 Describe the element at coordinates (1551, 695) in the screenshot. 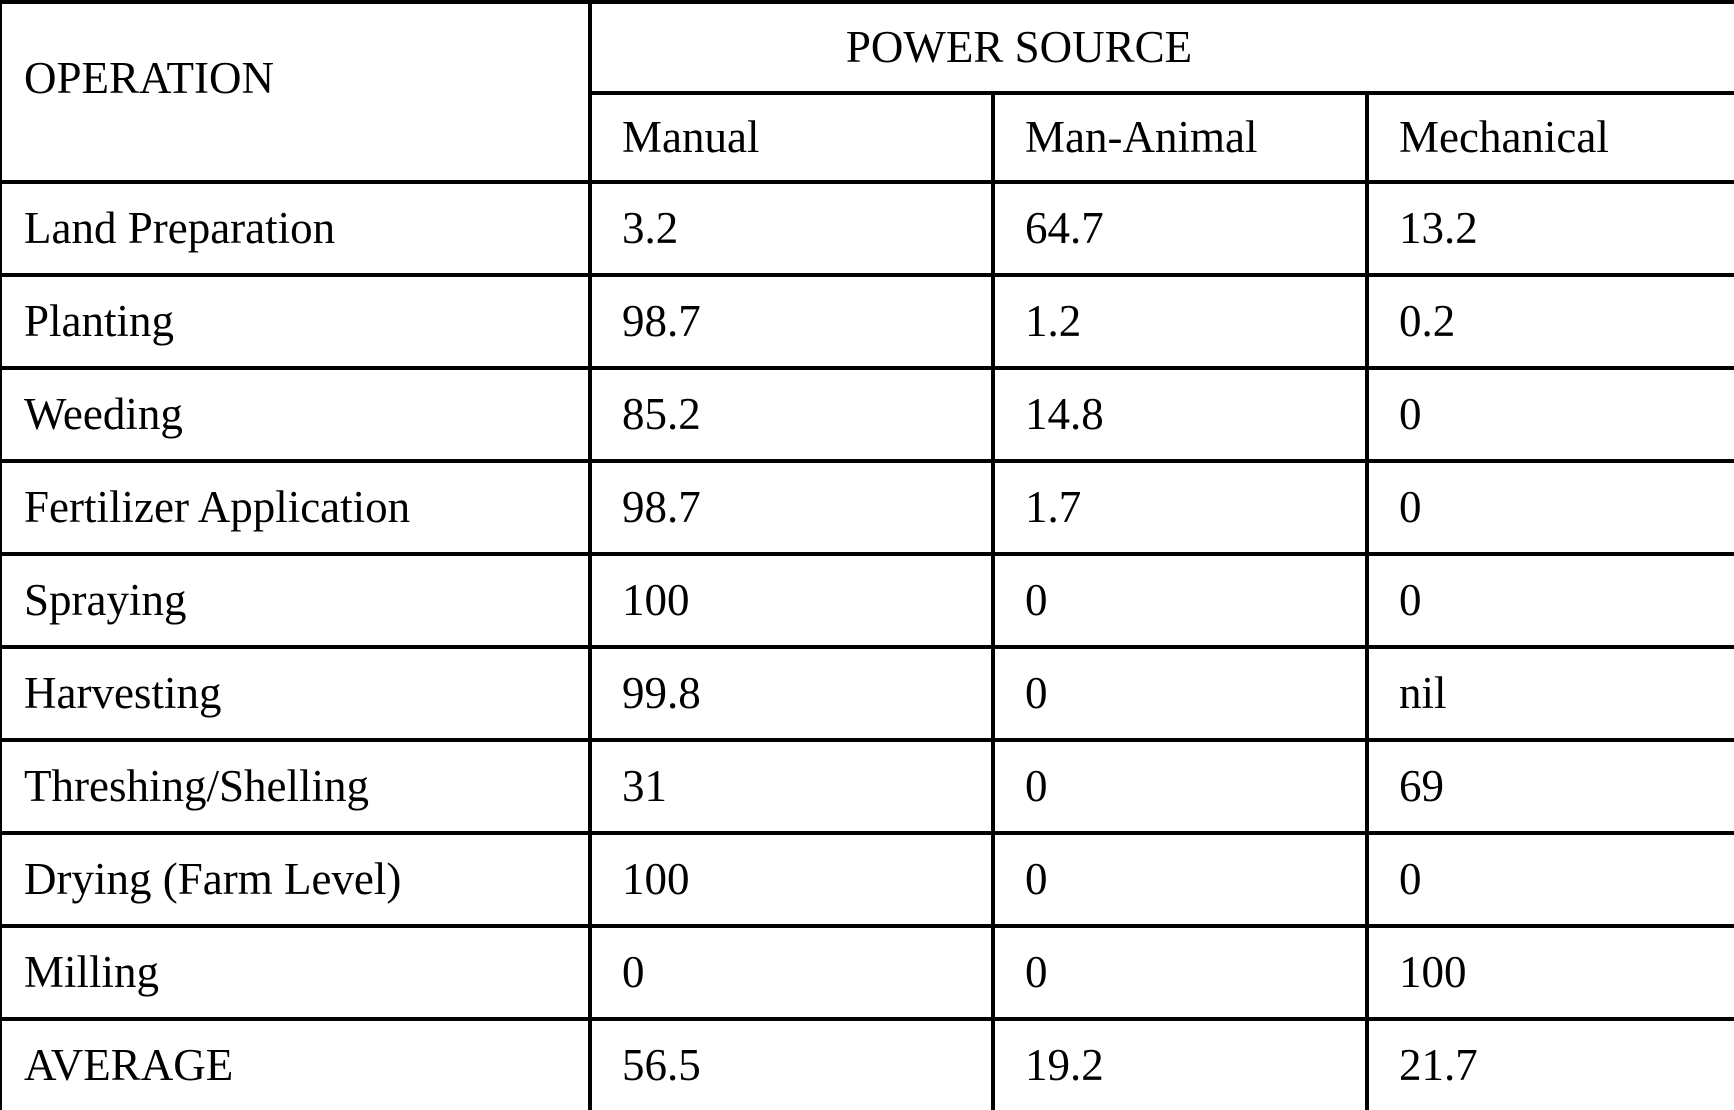

I see `mechanical-value-cell: nil` at that location.